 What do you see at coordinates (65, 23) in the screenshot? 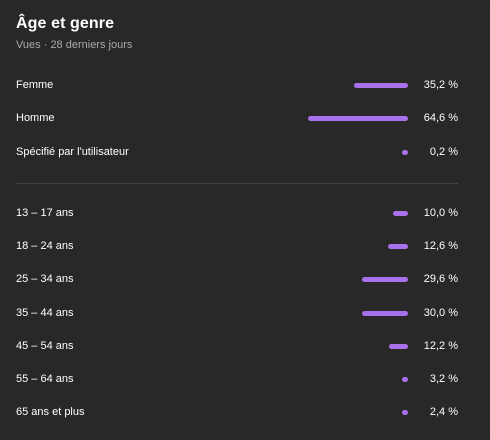
I see `card-title: Âge et genre` at bounding box center [65, 23].